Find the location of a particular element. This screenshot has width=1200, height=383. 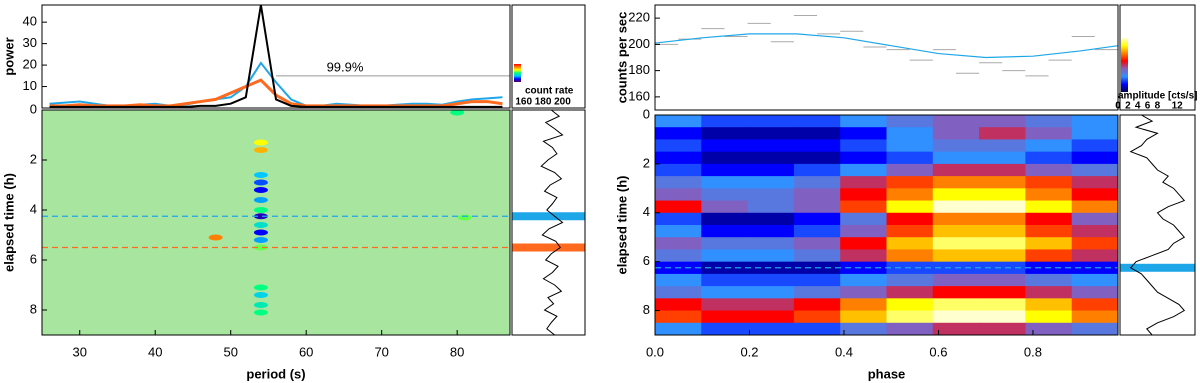

y-tick-label: 220 is located at coordinates (639, 17).